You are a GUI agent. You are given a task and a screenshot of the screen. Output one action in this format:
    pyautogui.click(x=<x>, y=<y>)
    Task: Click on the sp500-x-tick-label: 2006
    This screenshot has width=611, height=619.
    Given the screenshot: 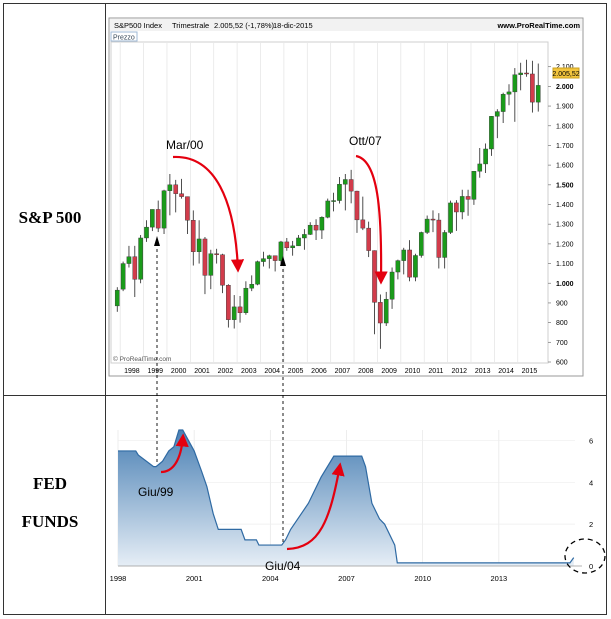 What is the action you would take?
    pyautogui.click(x=319, y=371)
    